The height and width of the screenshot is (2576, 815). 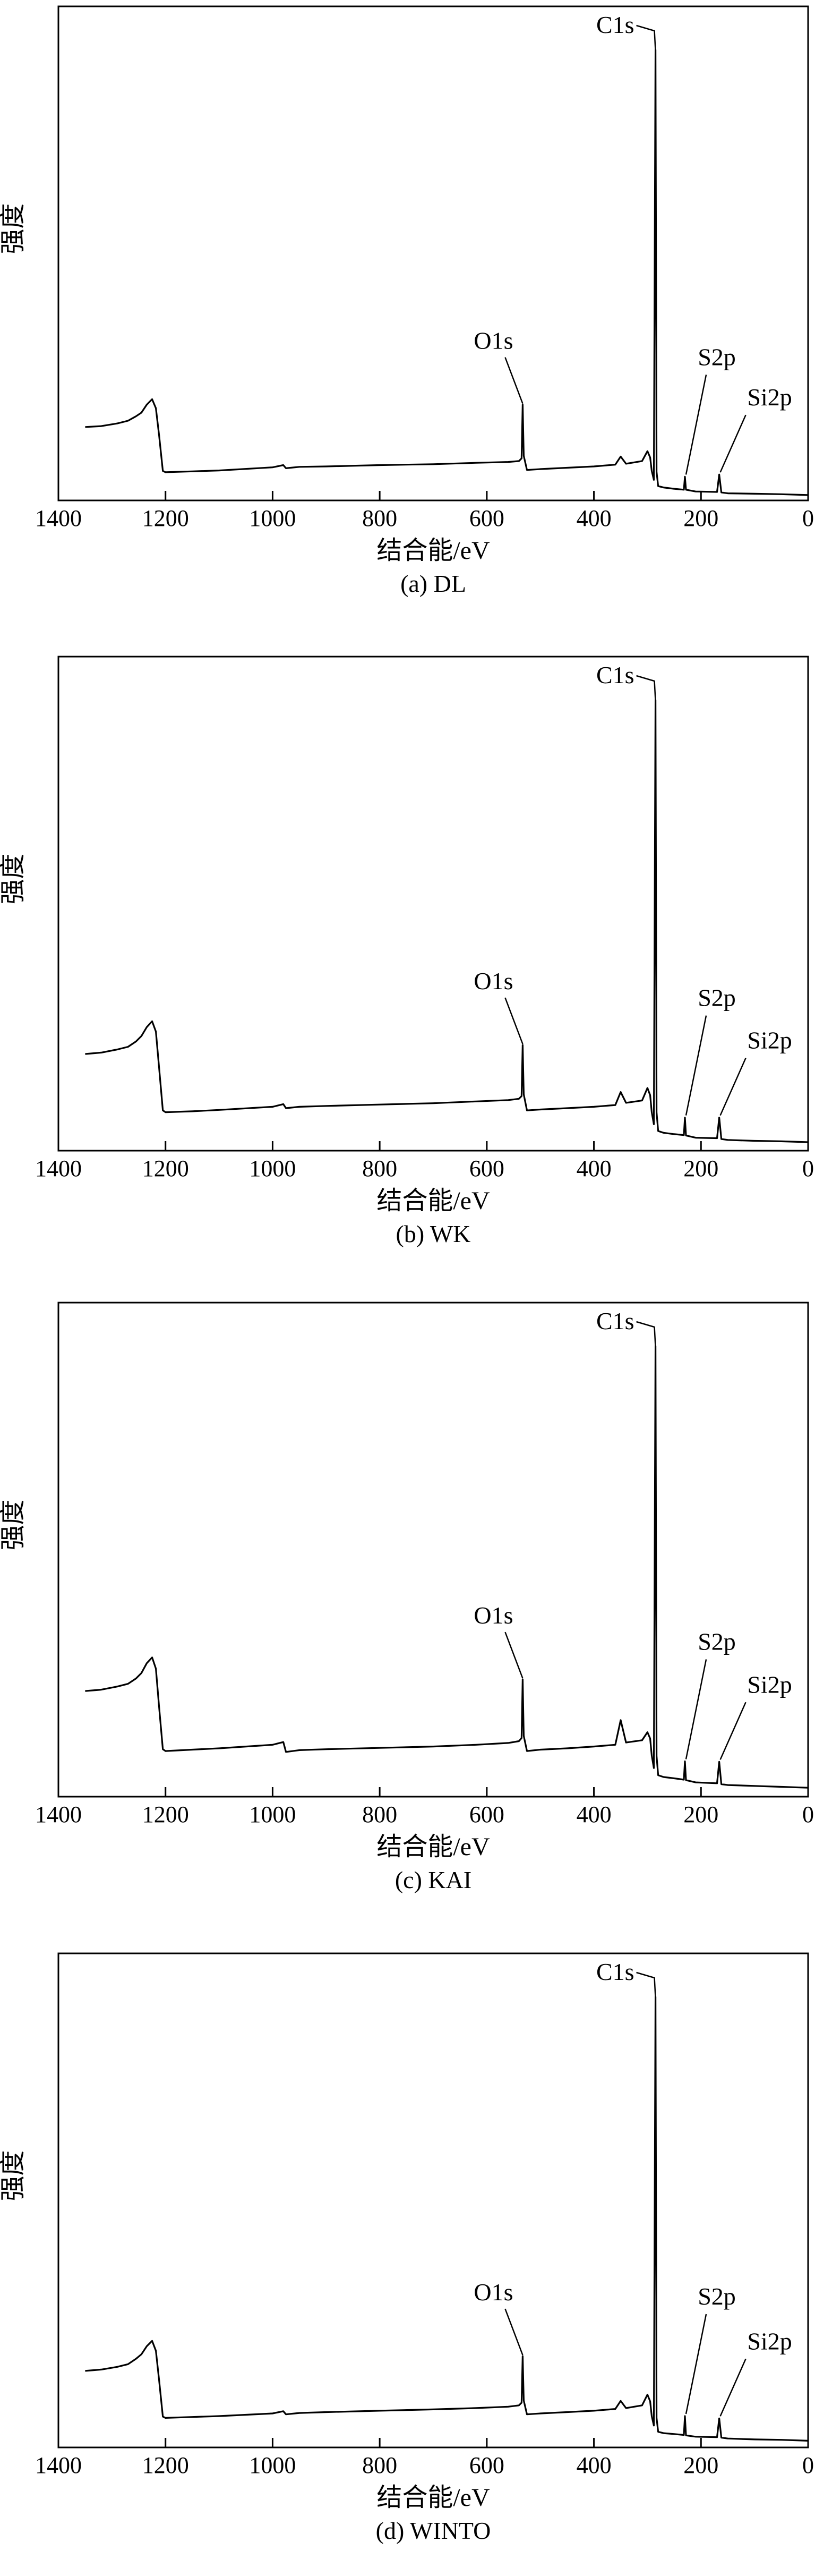 What do you see at coordinates (433, 583) in the screenshot?
I see `panel-caption: (a) DL` at bounding box center [433, 583].